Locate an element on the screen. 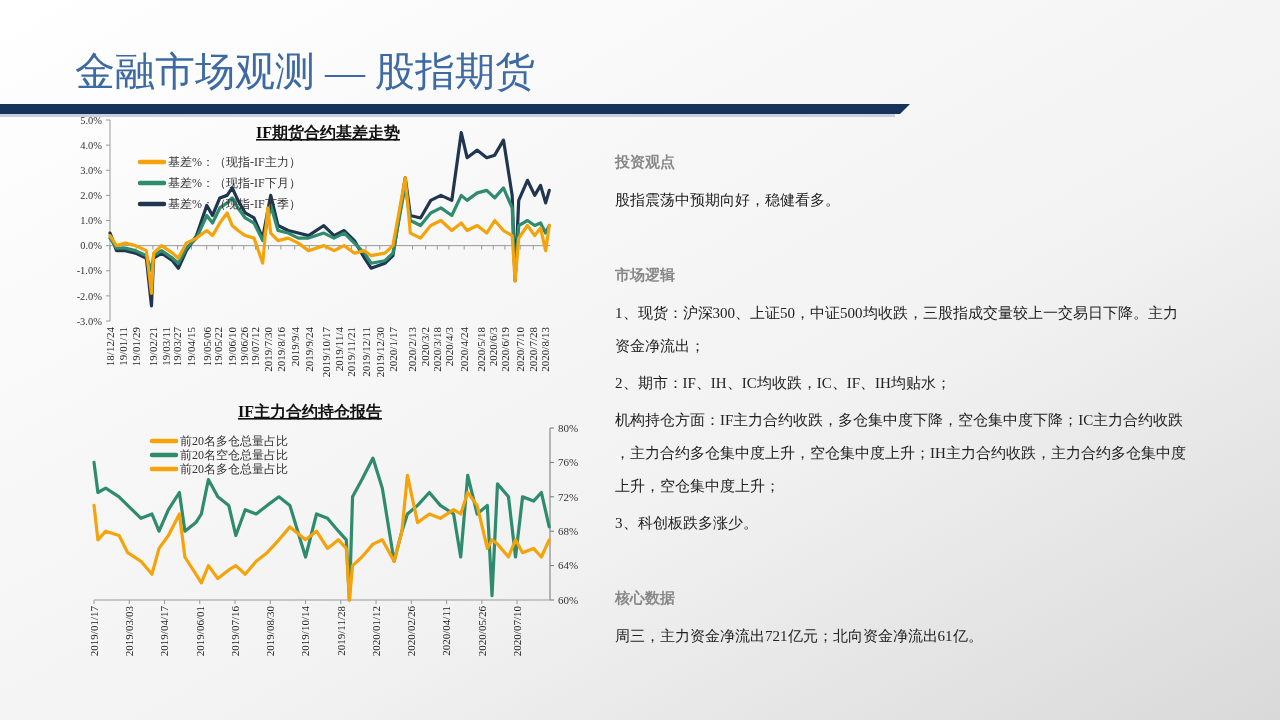 Image resolution: width=1280 pixels, height=720 pixels. text: 3、科创板跌多涨少。 is located at coordinates (686, 523).